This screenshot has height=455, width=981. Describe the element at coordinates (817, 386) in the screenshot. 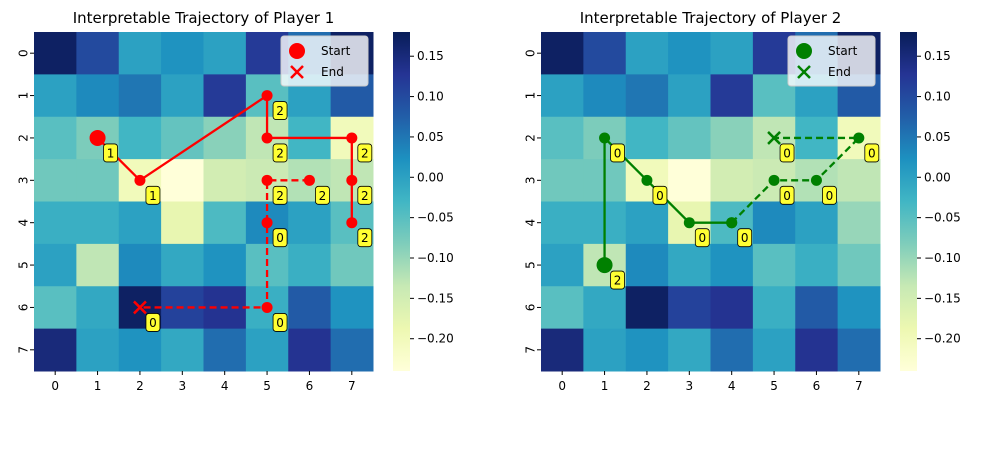

I see `x-tick-label: 6` at that location.